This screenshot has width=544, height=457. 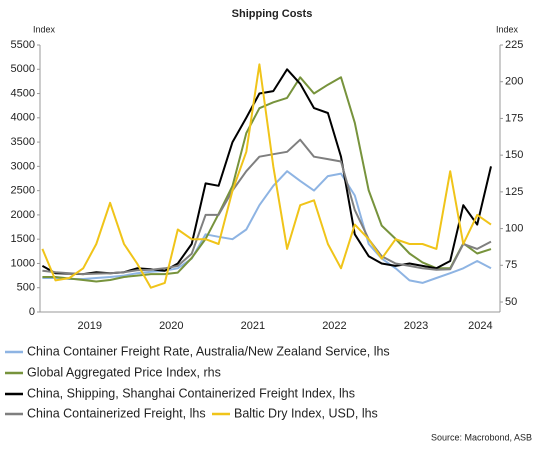 What do you see at coordinates (23, 45) in the screenshot?
I see `y-tick-label: 5500` at bounding box center [23, 45].